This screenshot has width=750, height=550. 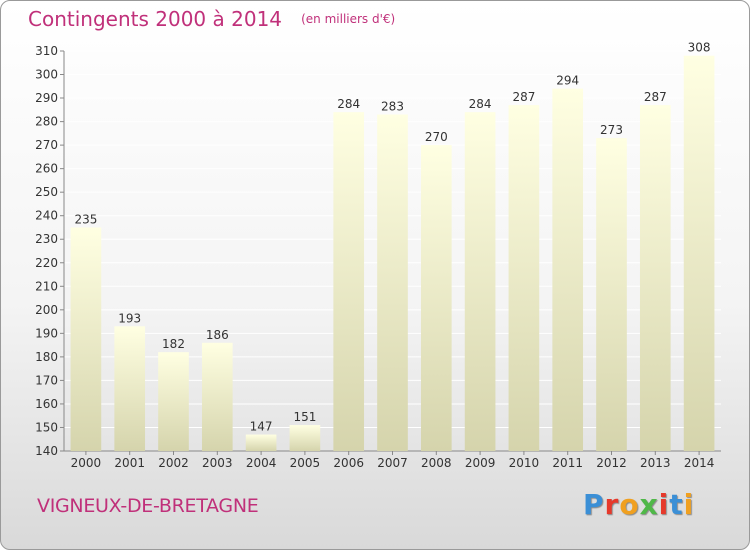 What do you see at coordinates (46, 333) in the screenshot?
I see `y-tick-label: 190` at bounding box center [46, 333].